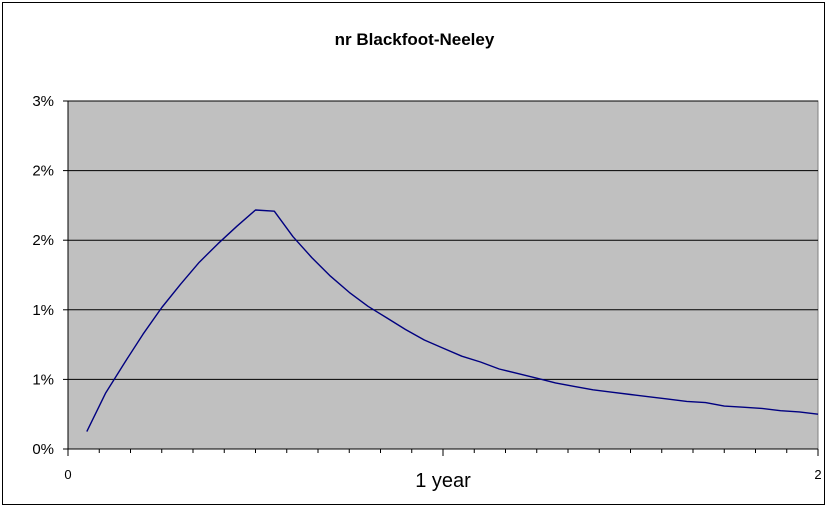 This screenshot has height=509, width=829. I want to click on y-axis-ticks: 0% 1% 1% 2% 2% 3%, so click(50, 275).